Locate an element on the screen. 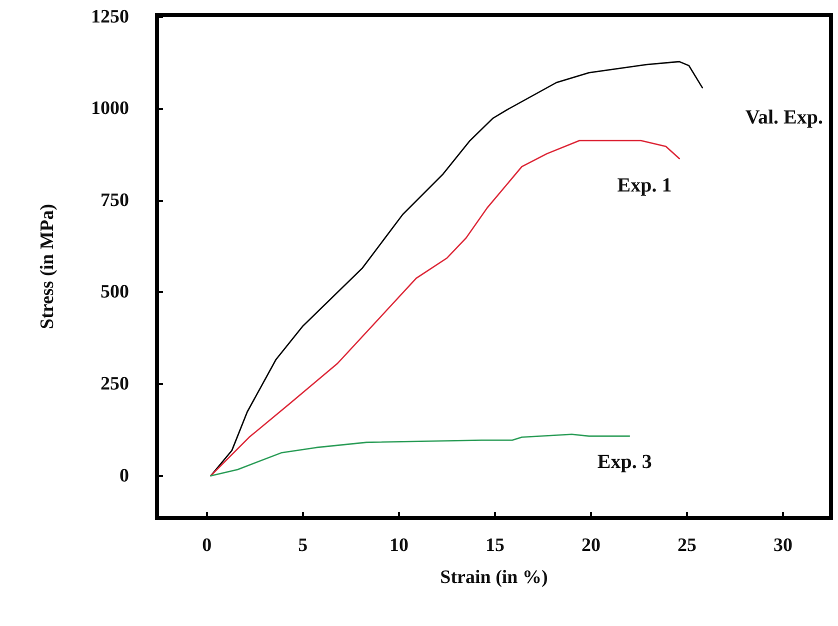  x-tick-label: 25 is located at coordinates (686, 545).